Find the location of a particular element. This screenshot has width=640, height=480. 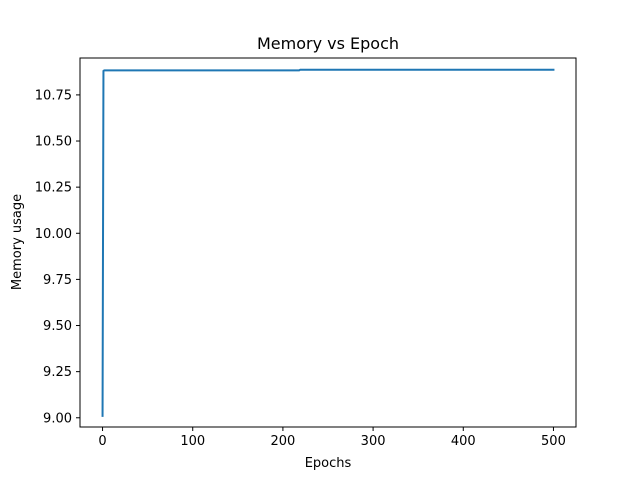

y-tick-label: 9.25 is located at coordinates (57, 372).